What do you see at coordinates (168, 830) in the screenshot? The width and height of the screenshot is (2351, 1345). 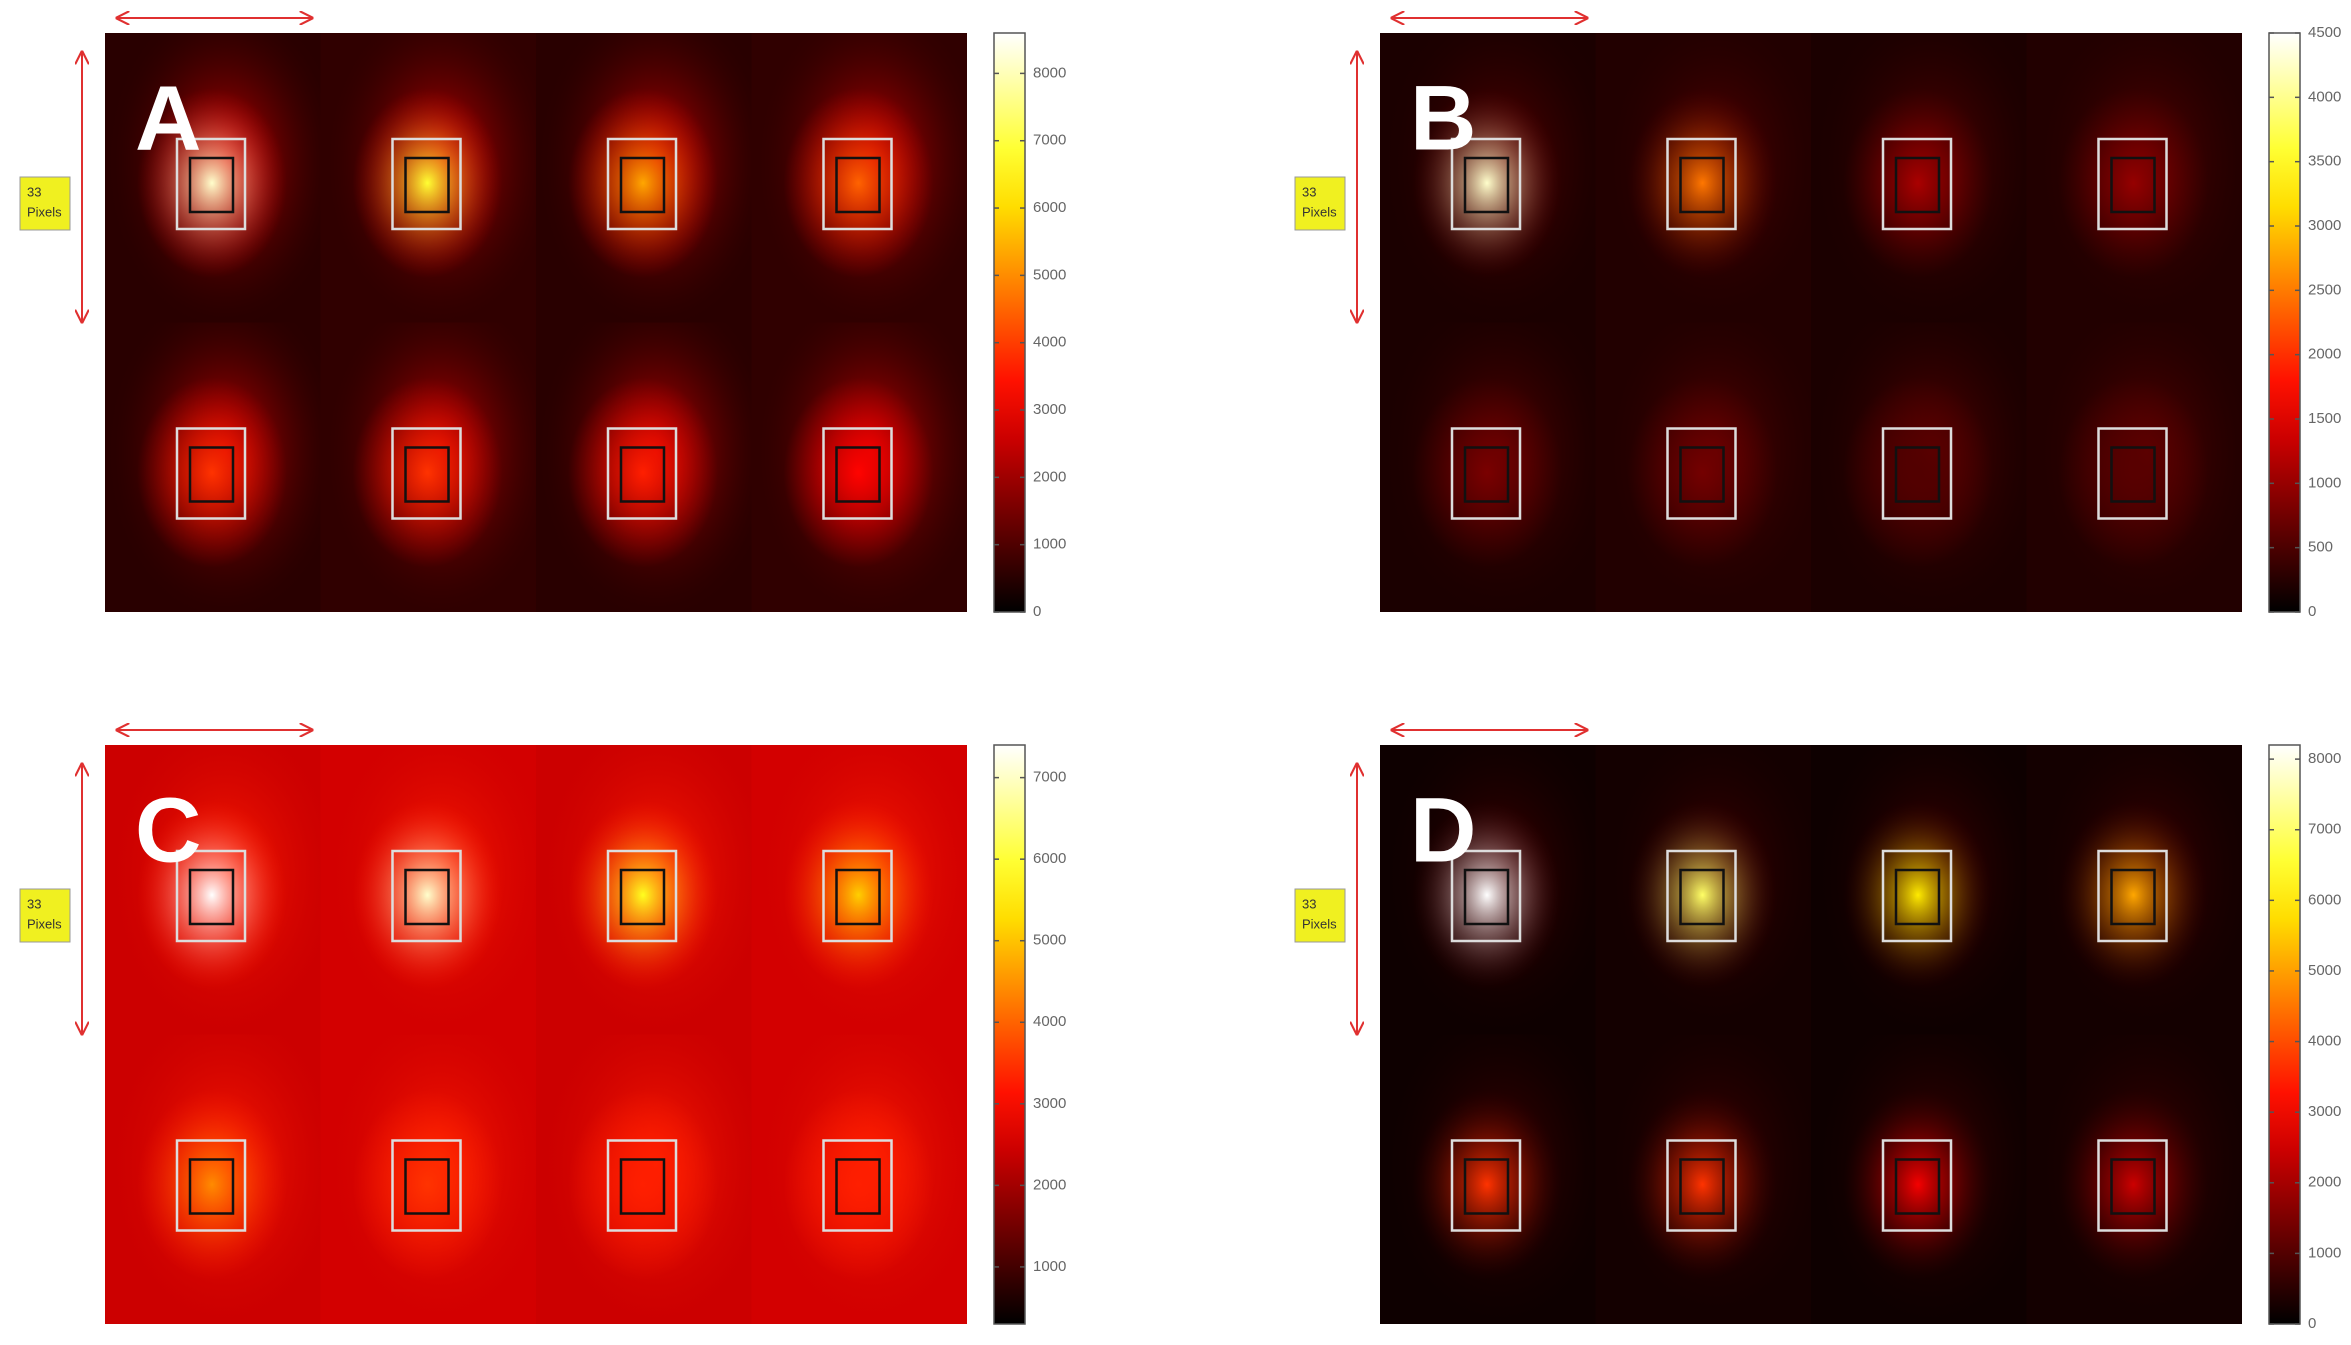 I see `panel-label: C` at bounding box center [168, 830].